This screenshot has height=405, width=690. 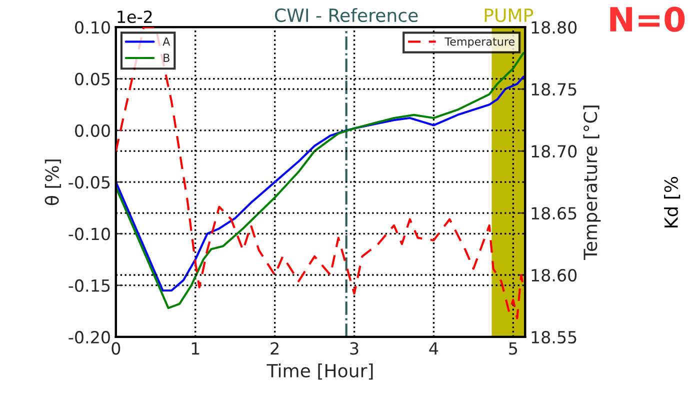 What do you see at coordinates (196, 348) in the screenshot?
I see `x-tick-label: 1` at bounding box center [196, 348].